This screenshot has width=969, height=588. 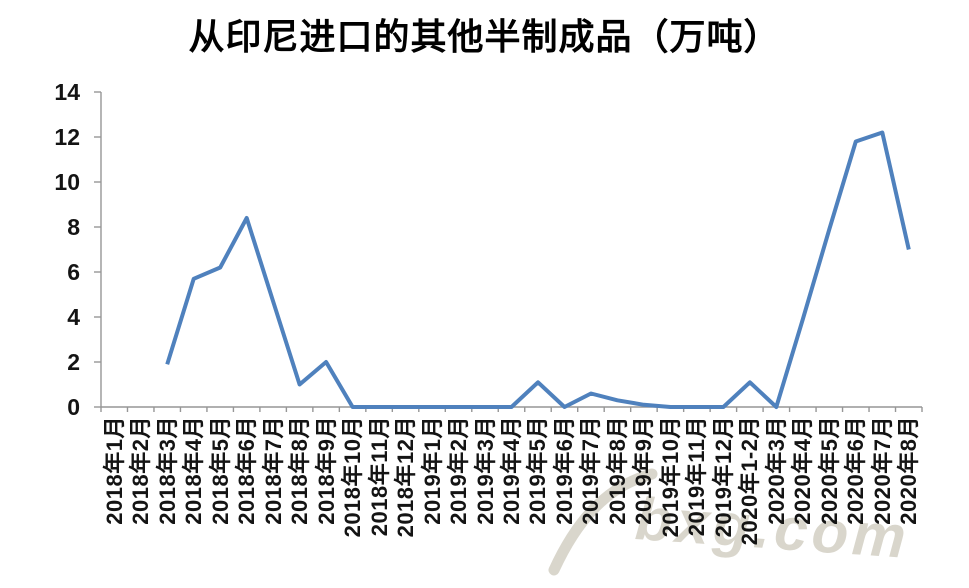 I want to click on x-axis-label: 2019年4月, so click(x=511, y=470).